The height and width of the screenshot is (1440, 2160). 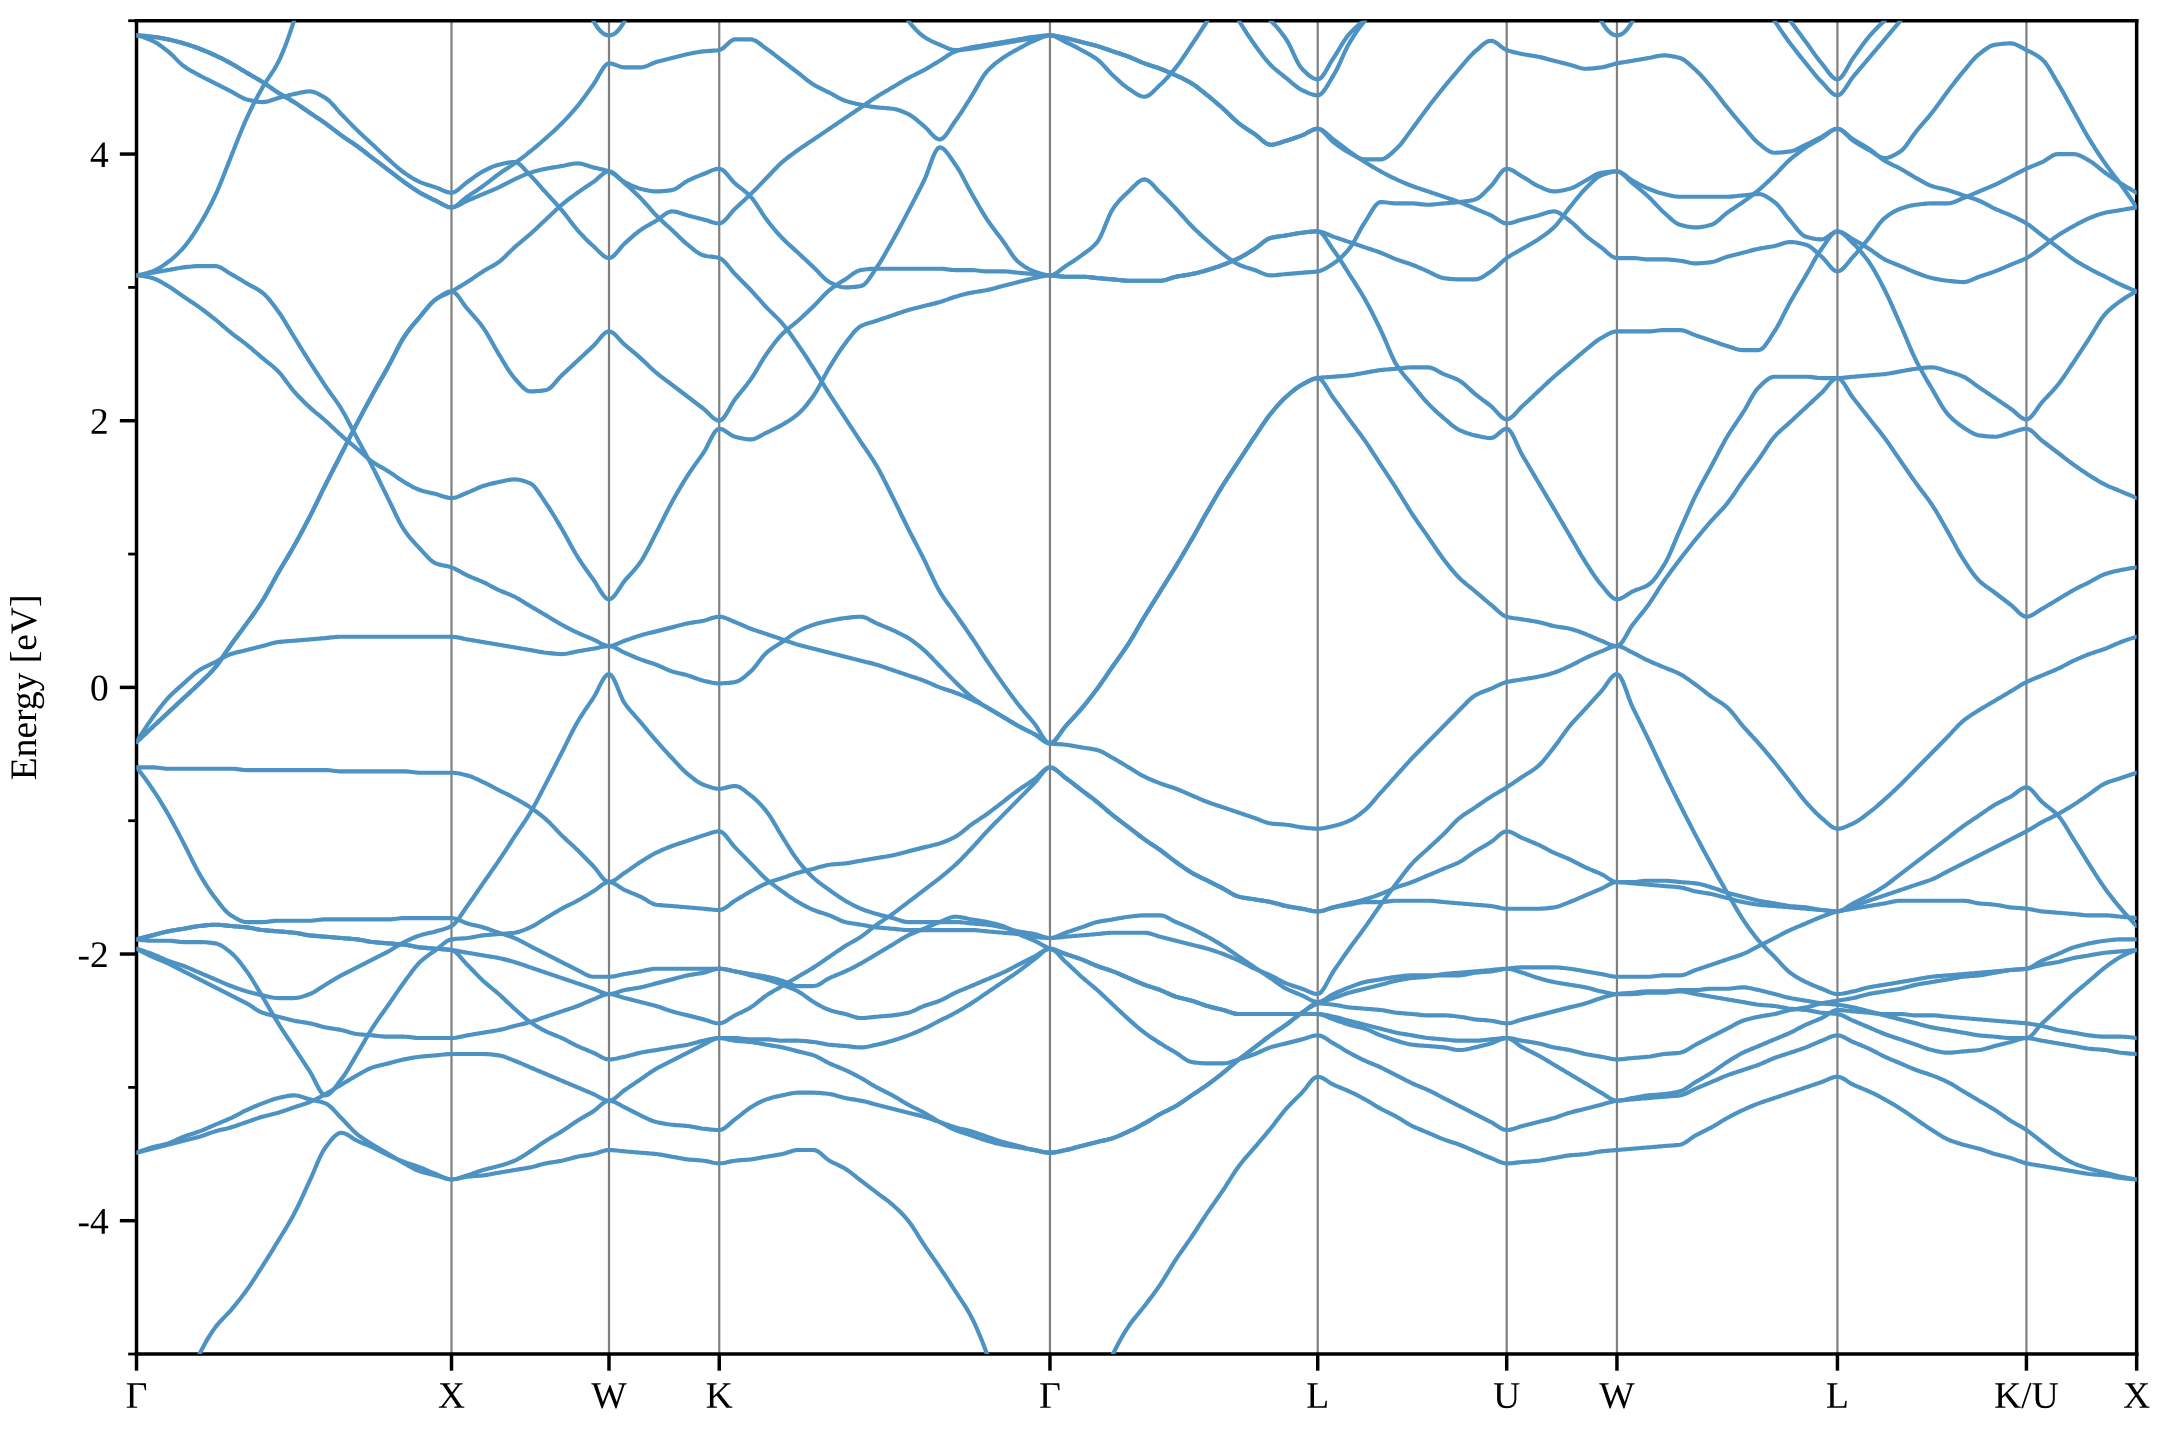 I want to click on x-tick-label: K/U, so click(x=2026, y=1396).